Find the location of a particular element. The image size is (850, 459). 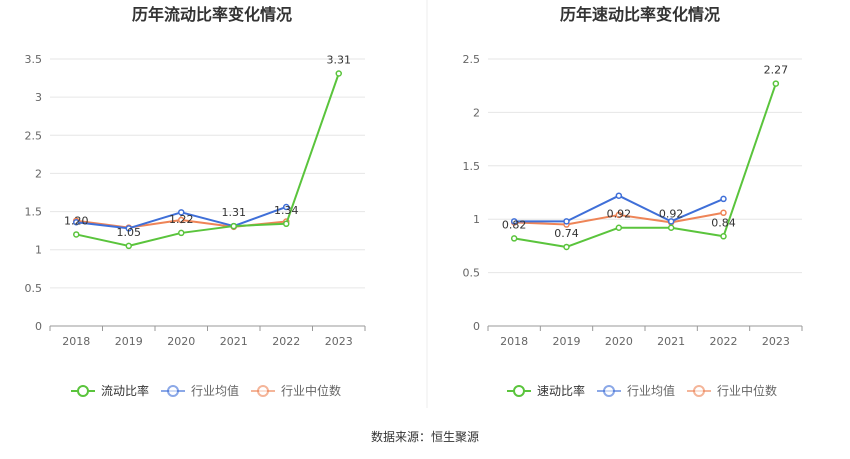

chart-title: 历年流动比率变化情况 is located at coordinates (212, 14).